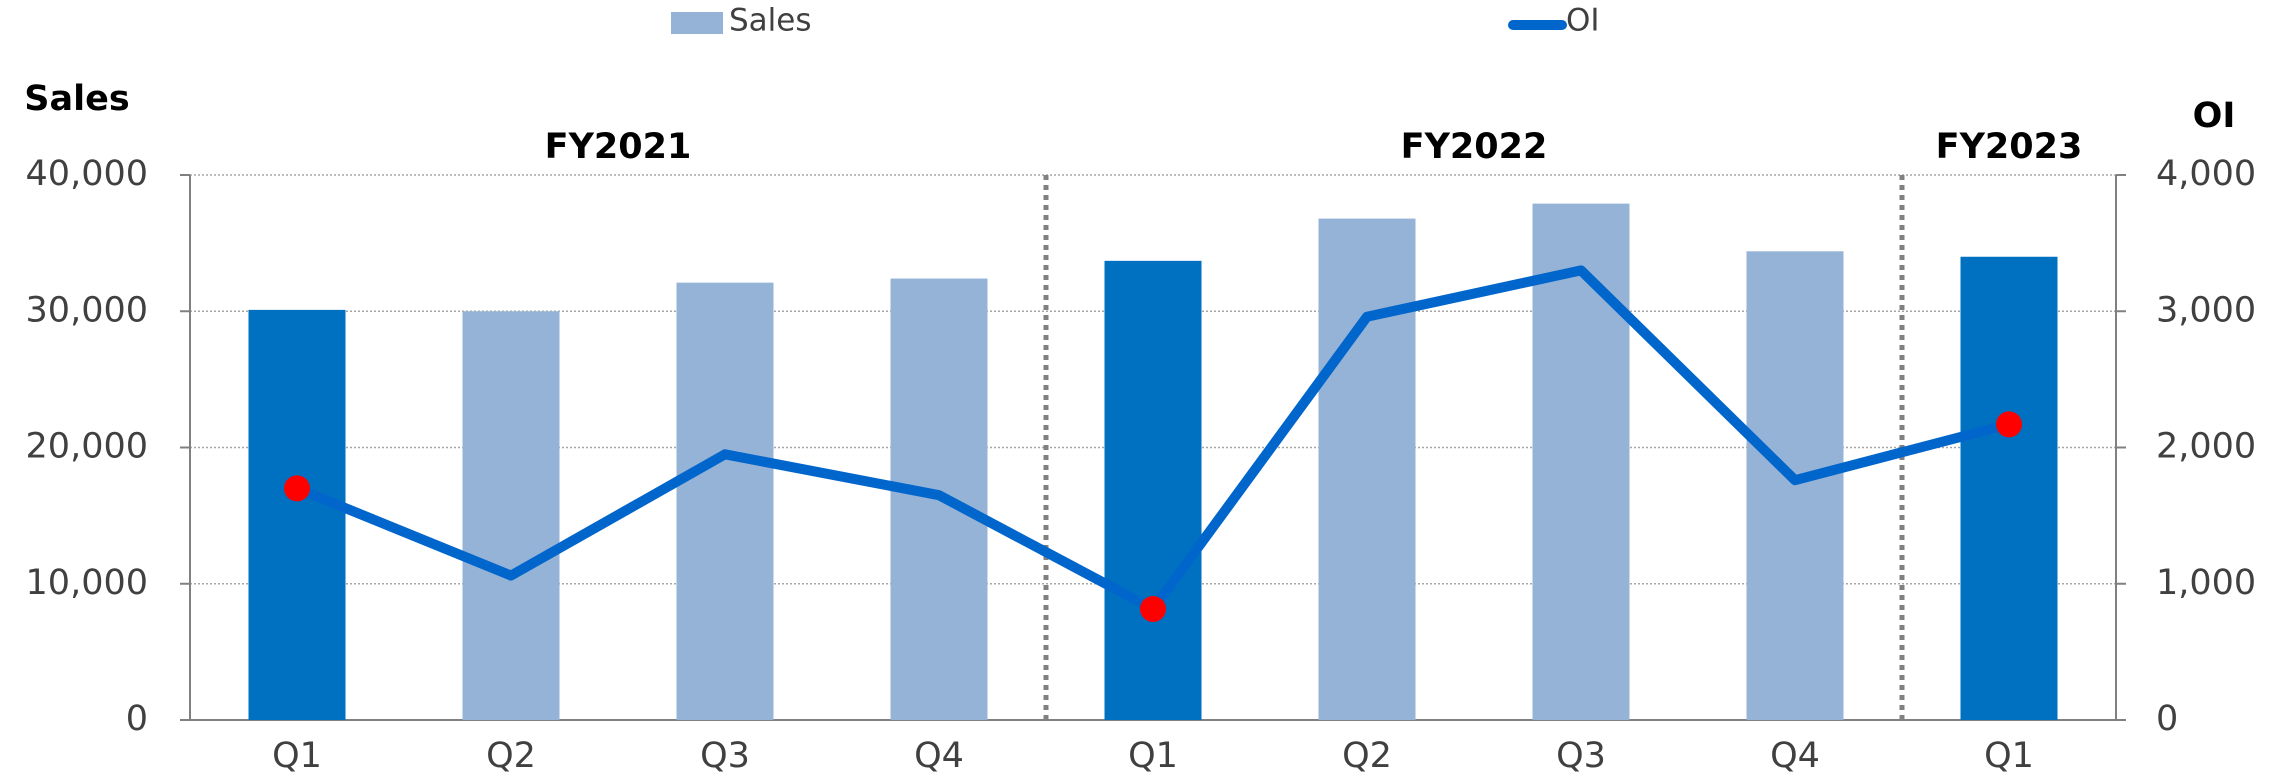 This screenshot has height=780, width=2280. I want to click on y2-tick-label: 1,000, so click(2206, 583).